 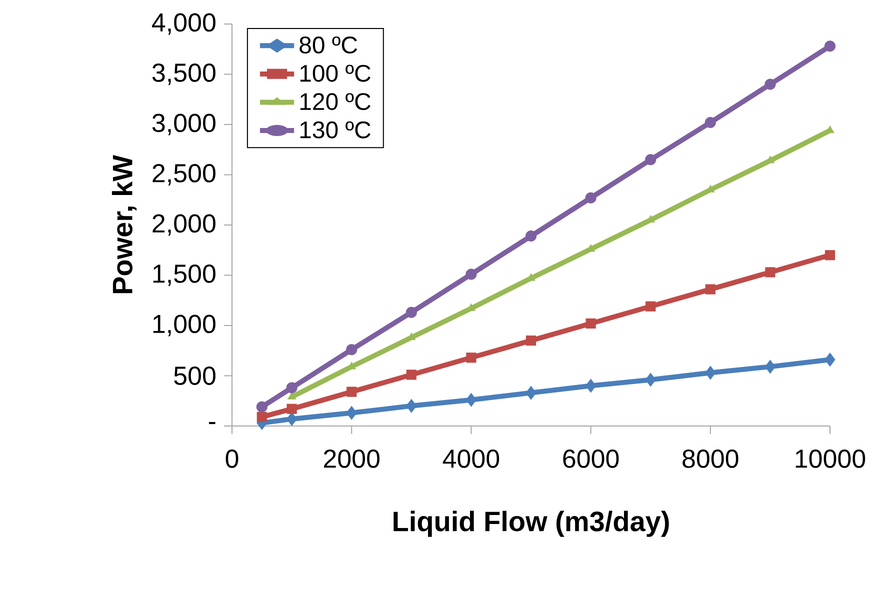 What do you see at coordinates (195, 375) in the screenshot?
I see `y-tick-label: 500` at bounding box center [195, 375].